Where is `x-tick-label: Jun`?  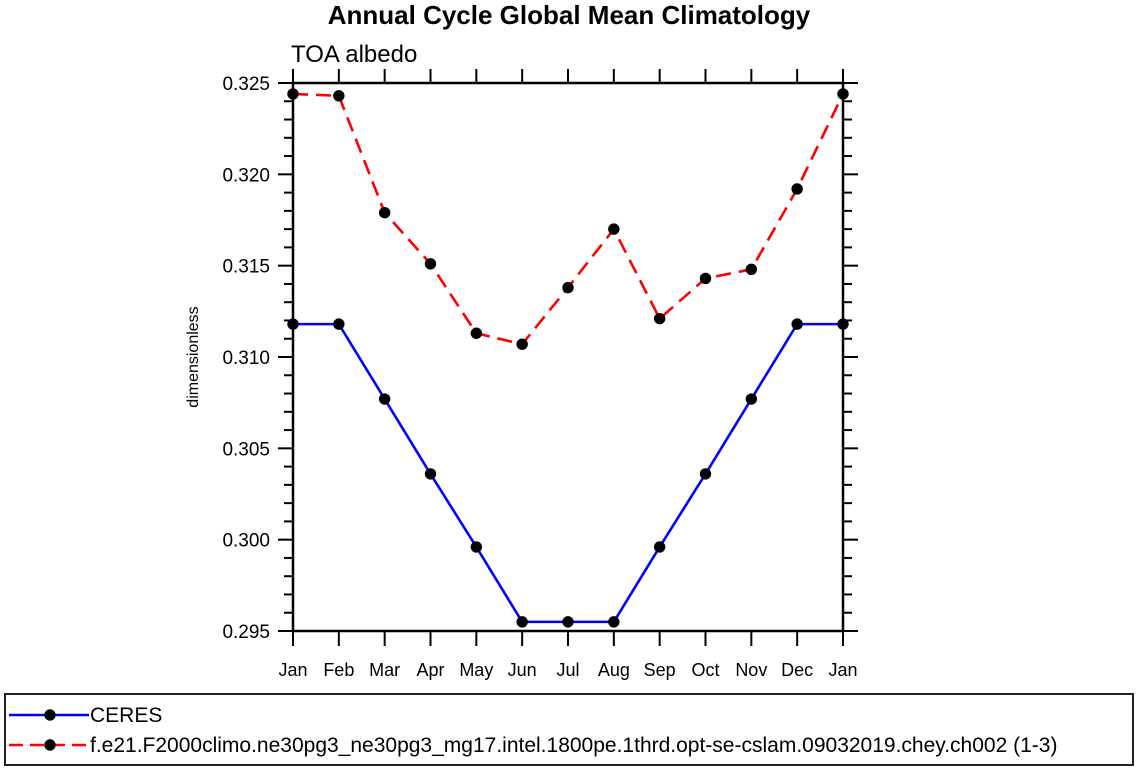 x-tick-label: Jun is located at coordinates (522, 670).